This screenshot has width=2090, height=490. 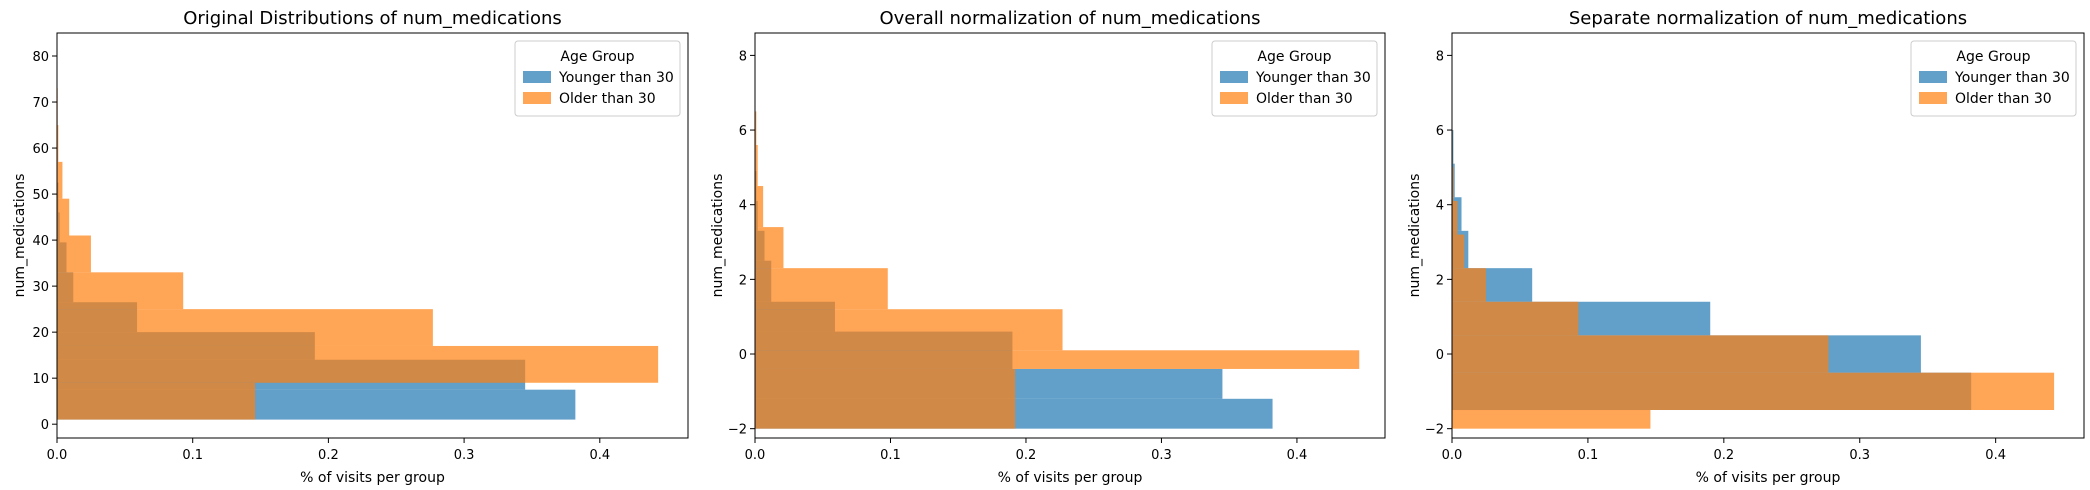 I want to click on y-tick-label: 70, so click(x=40, y=103).